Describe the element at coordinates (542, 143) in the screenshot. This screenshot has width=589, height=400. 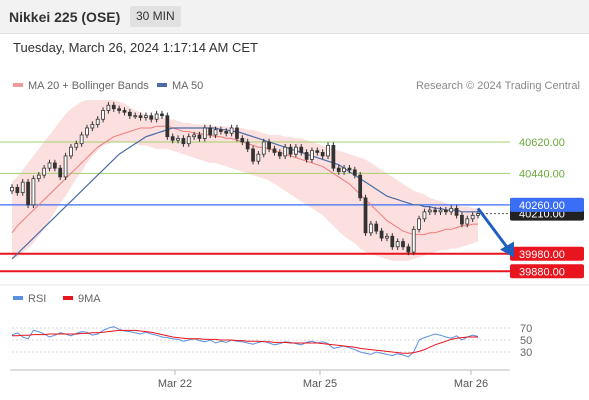
I see `level-label-40620.00: 40620.00` at that location.